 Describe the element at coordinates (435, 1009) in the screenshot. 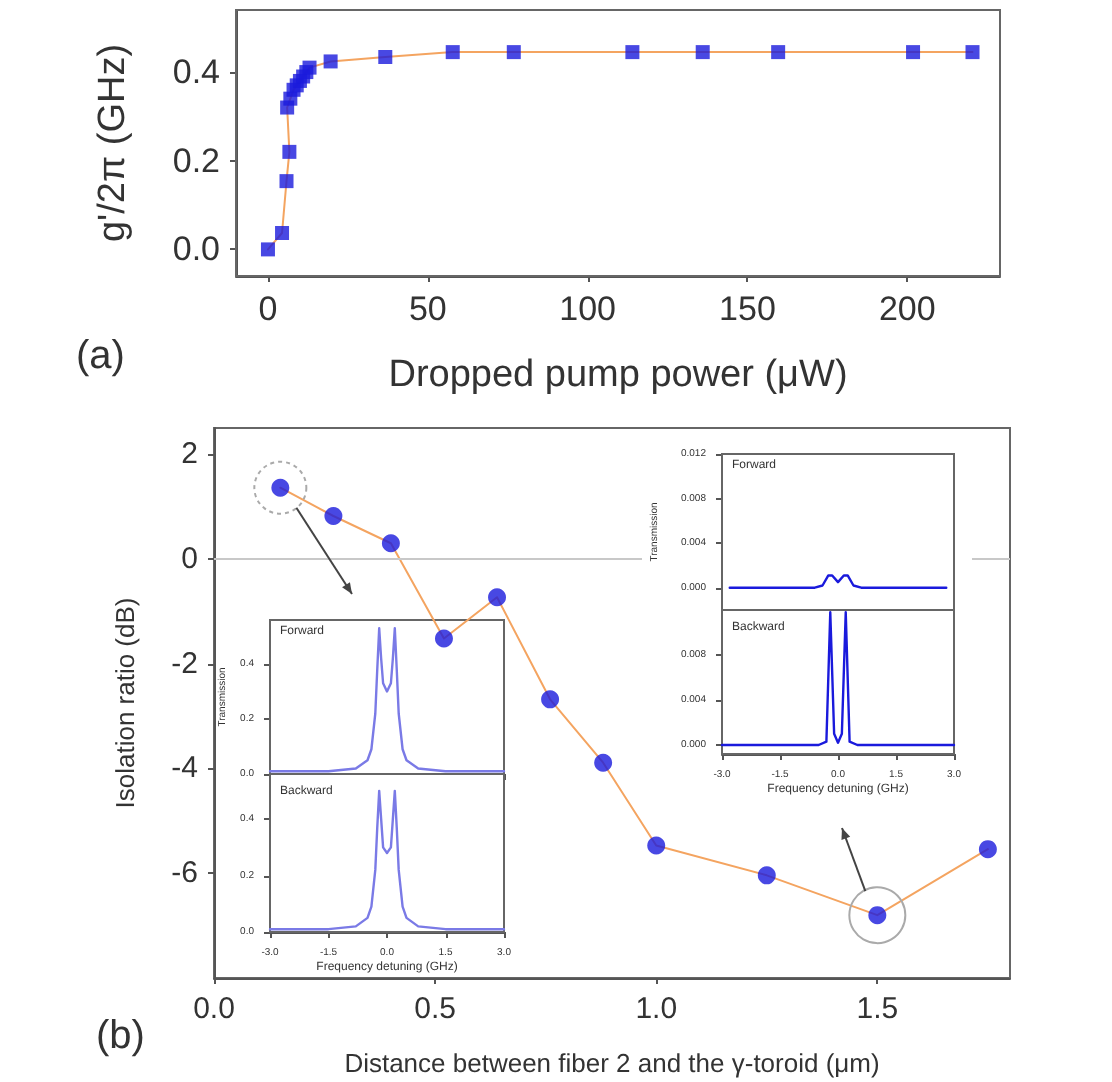

I see `x-tick-label: 0.5` at that location.